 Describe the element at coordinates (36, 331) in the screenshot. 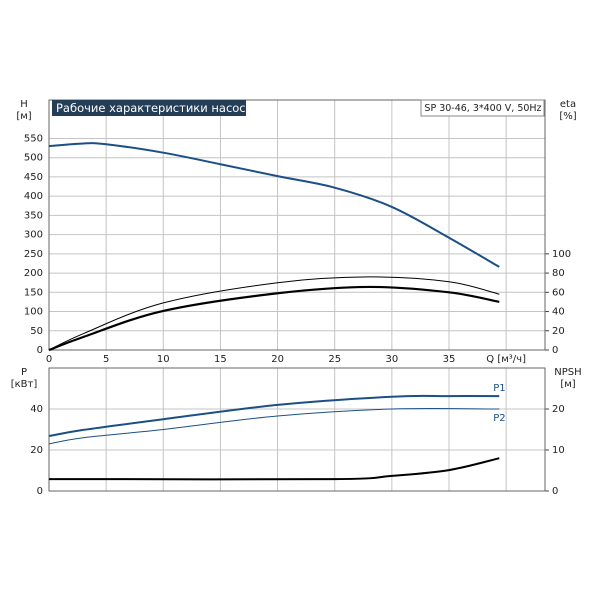

I see `y-tick-label: 50` at that location.